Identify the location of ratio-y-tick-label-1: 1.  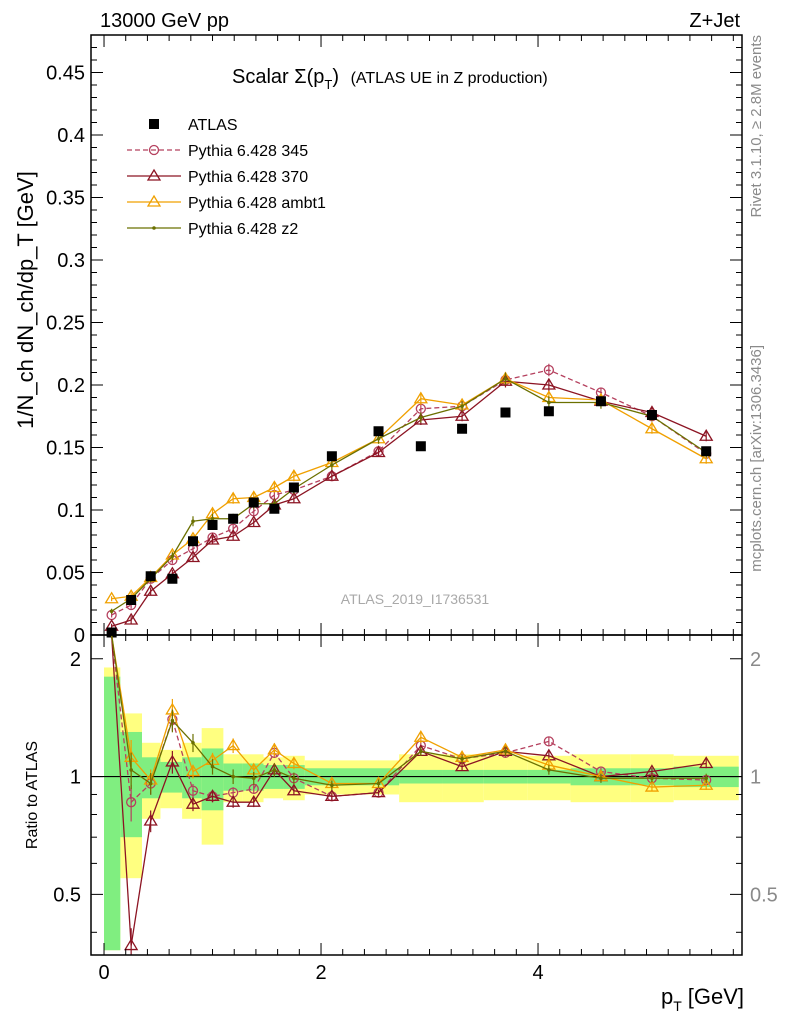
(75, 778).